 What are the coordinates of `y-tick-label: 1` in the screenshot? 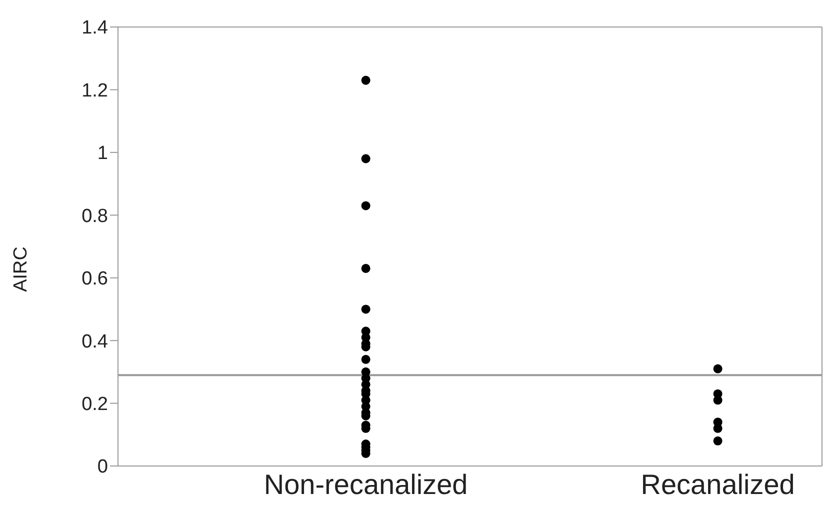 It's located at (102, 153).